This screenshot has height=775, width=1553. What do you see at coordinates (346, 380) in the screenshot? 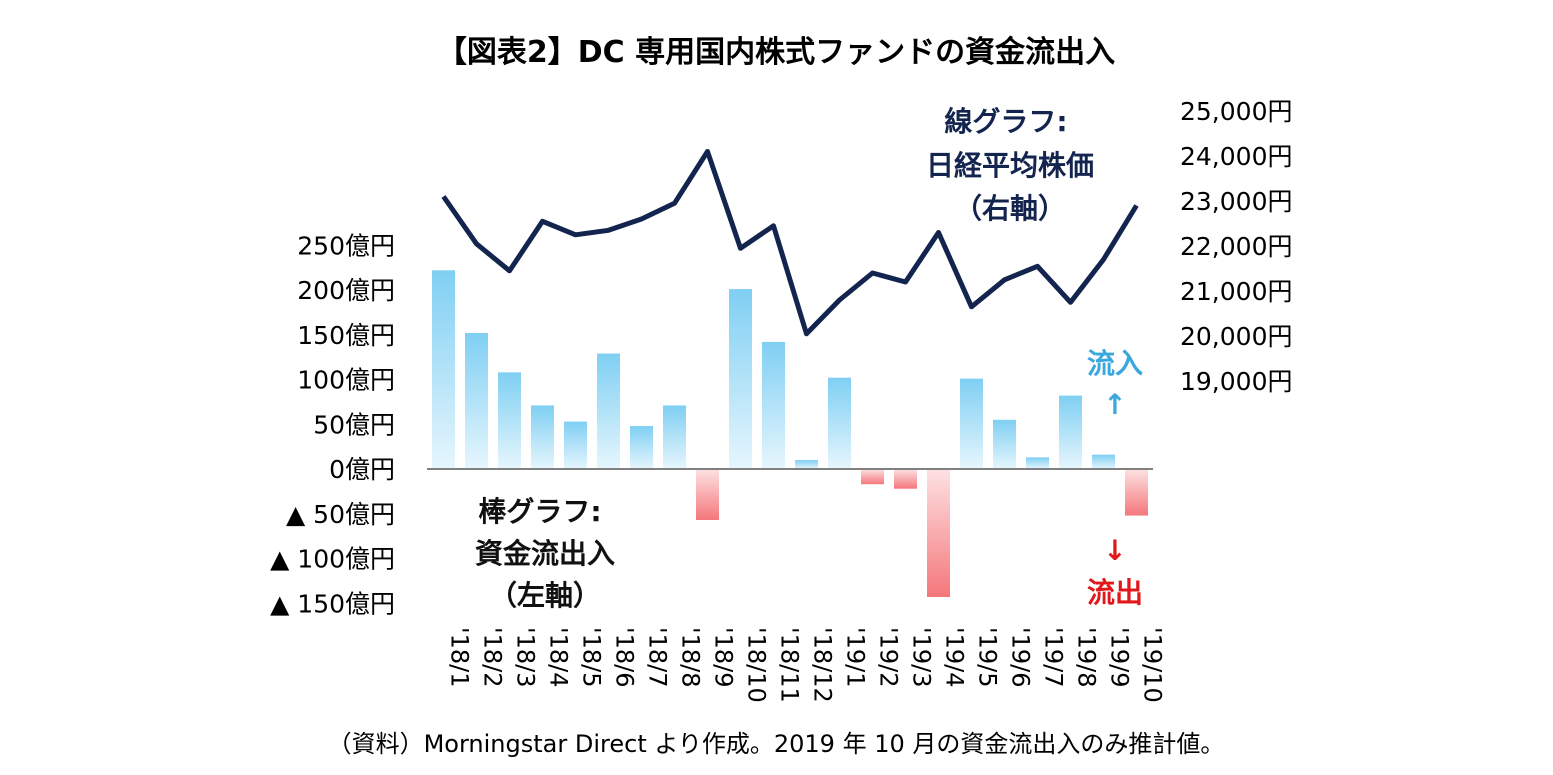
I see `left-tick-label: 100億円` at bounding box center [346, 380].